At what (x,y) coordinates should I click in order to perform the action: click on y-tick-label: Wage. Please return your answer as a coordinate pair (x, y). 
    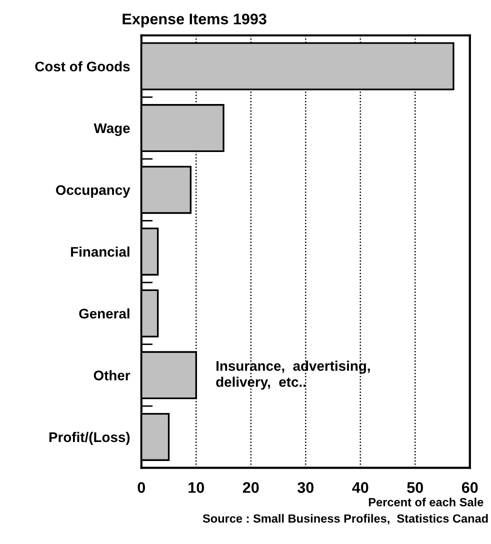
    Looking at the image, I should click on (112, 129).